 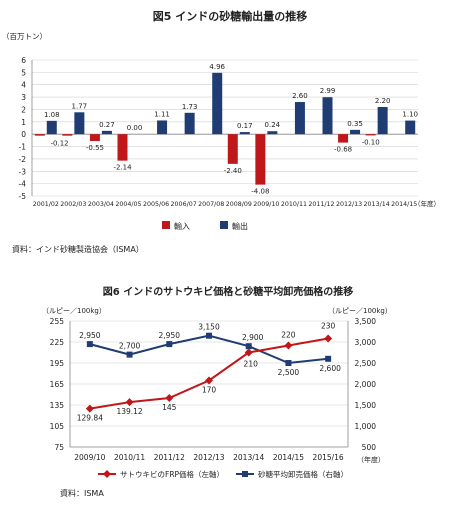 What do you see at coordinates (303, 474) in the screenshot?
I see `legend-wholesale-label: 砂糖平均卸売価格（右軸）` at bounding box center [303, 474].